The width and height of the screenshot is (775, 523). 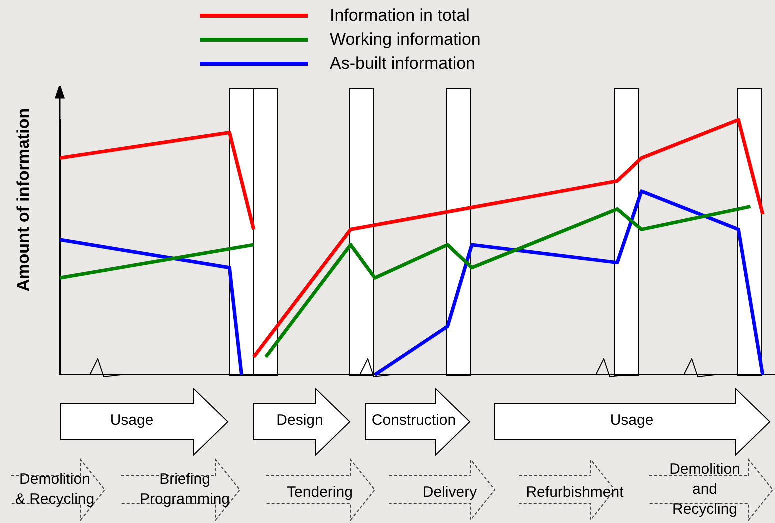 What do you see at coordinates (400, 16) in the screenshot?
I see `text: Information in total` at bounding box center [400, 16].